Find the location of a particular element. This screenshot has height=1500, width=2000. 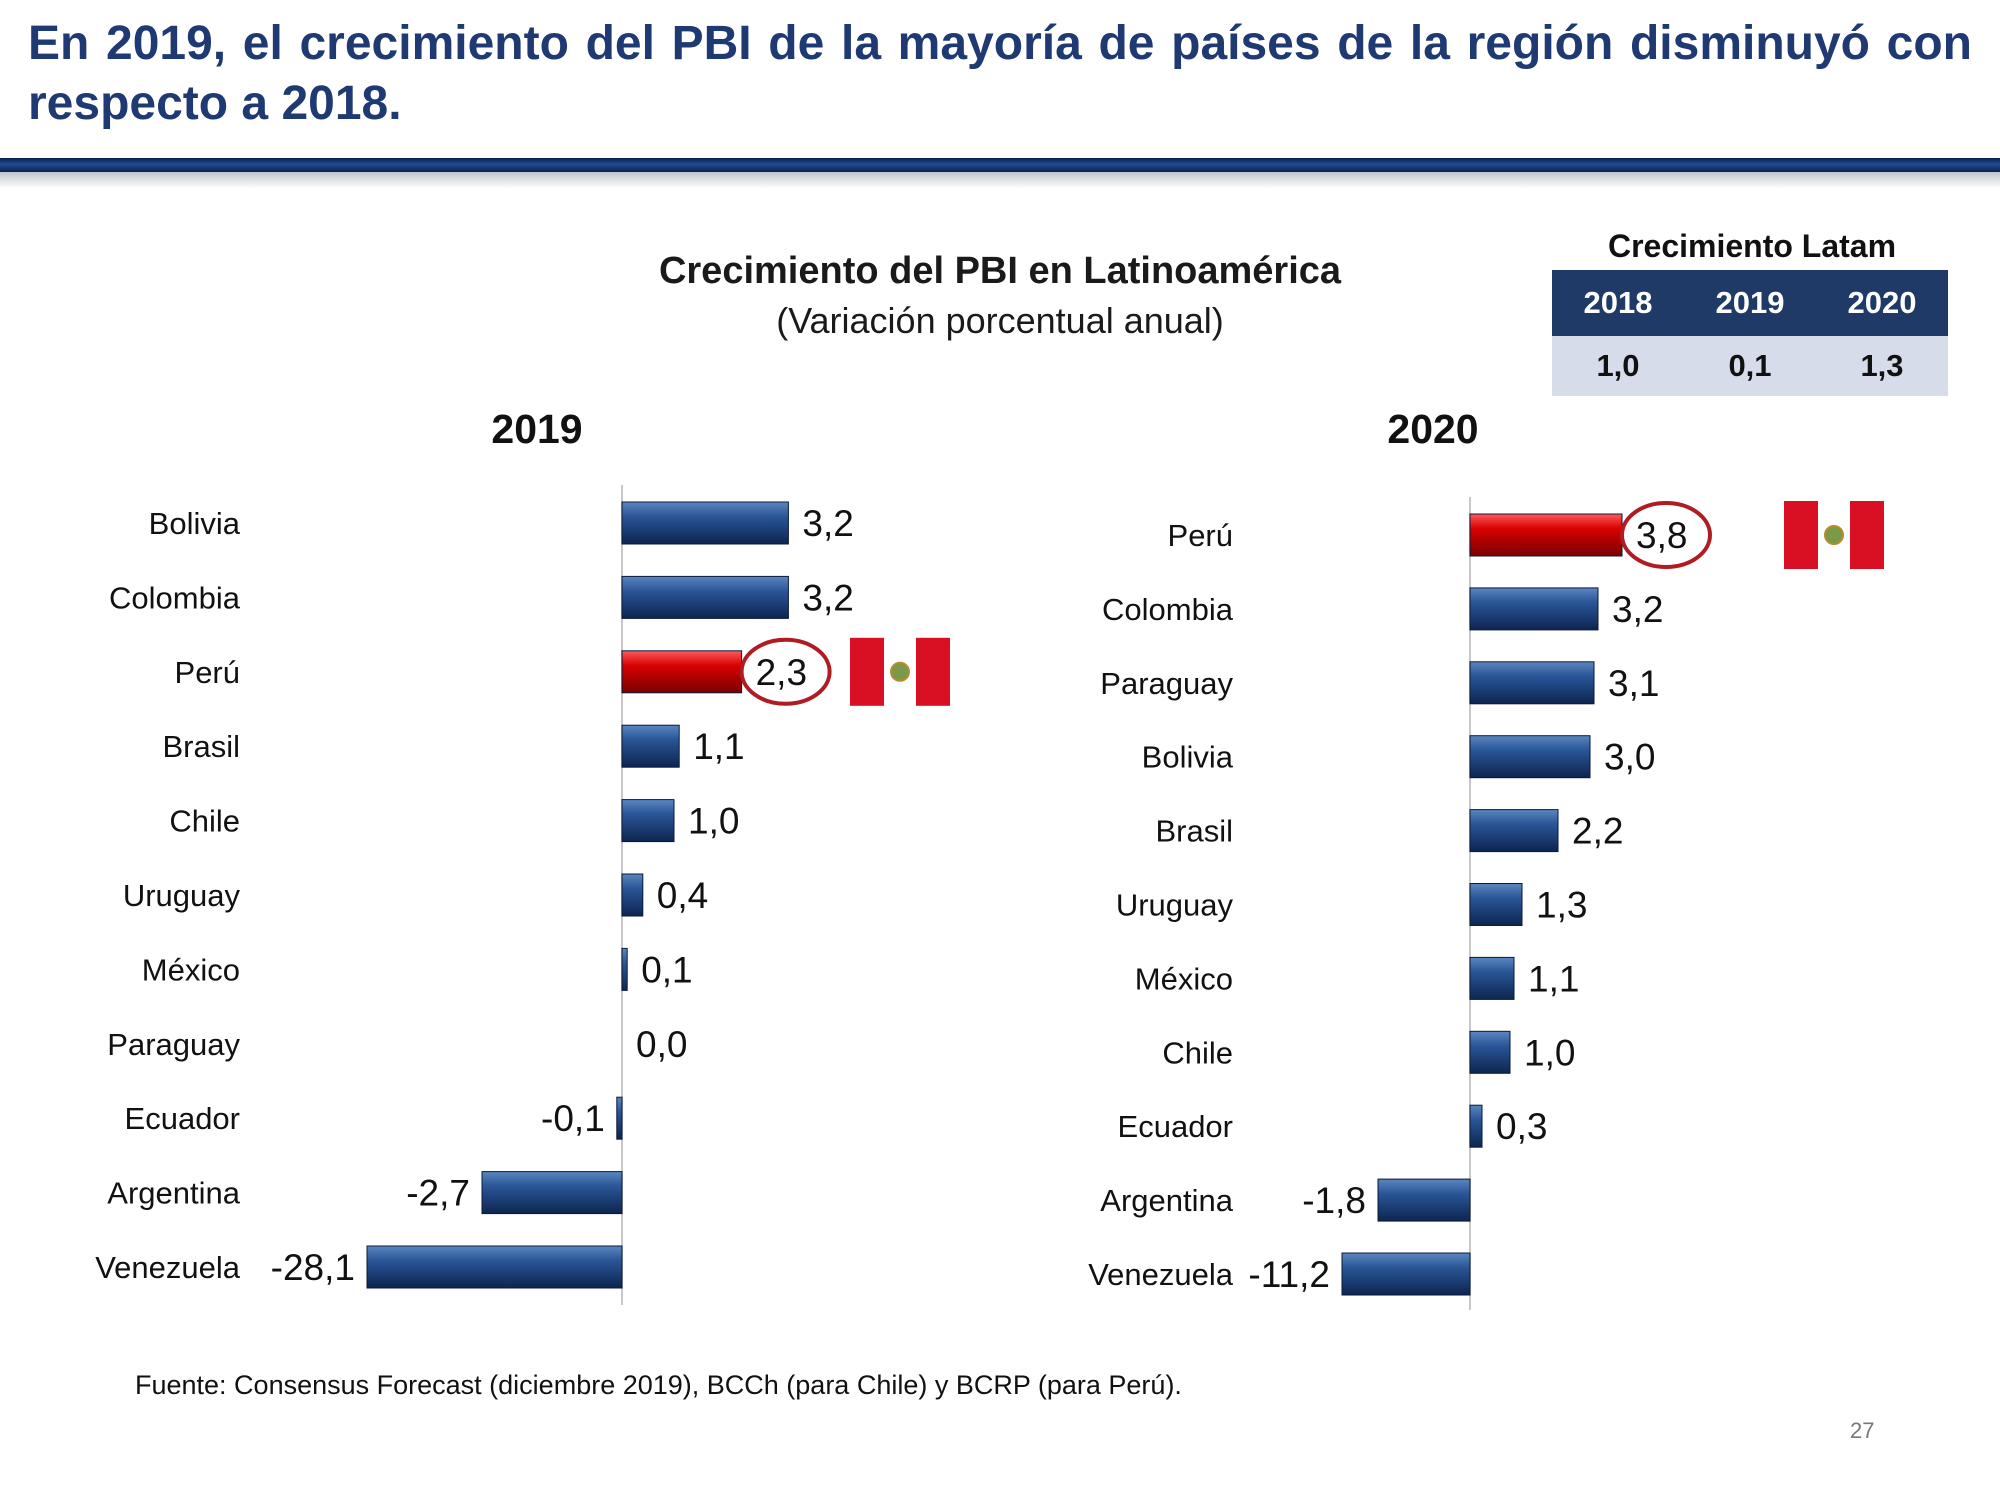

value-label: 1,3 is located at coordinates (1561, 905).